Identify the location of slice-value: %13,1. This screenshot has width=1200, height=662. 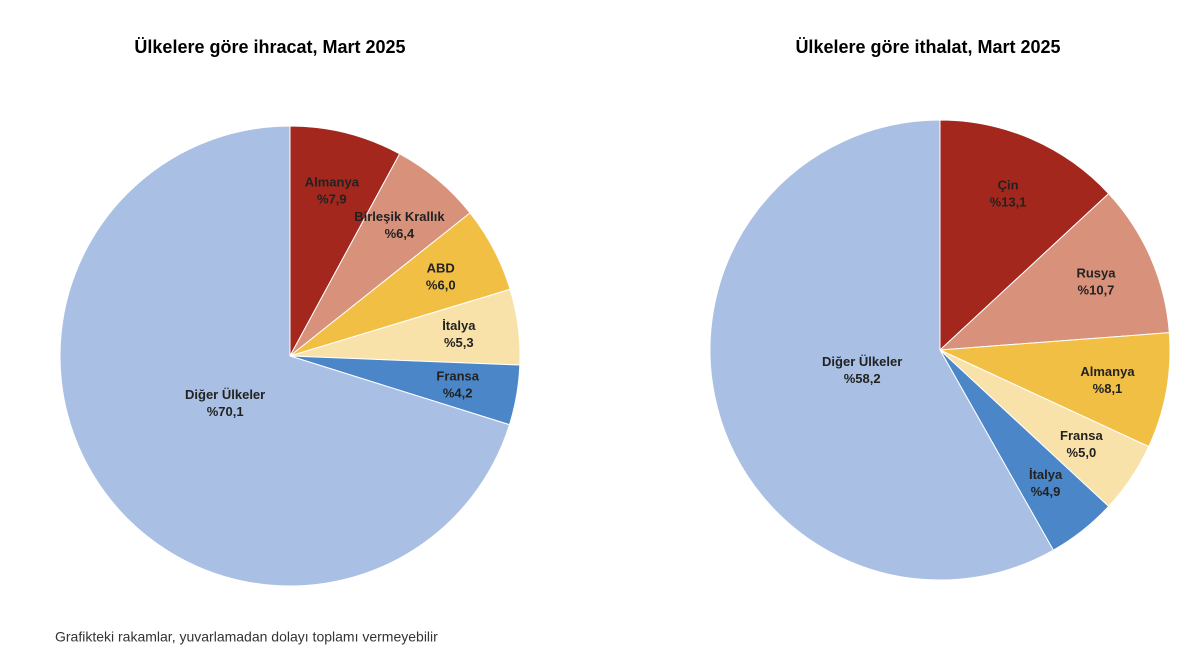
(1008, 201).